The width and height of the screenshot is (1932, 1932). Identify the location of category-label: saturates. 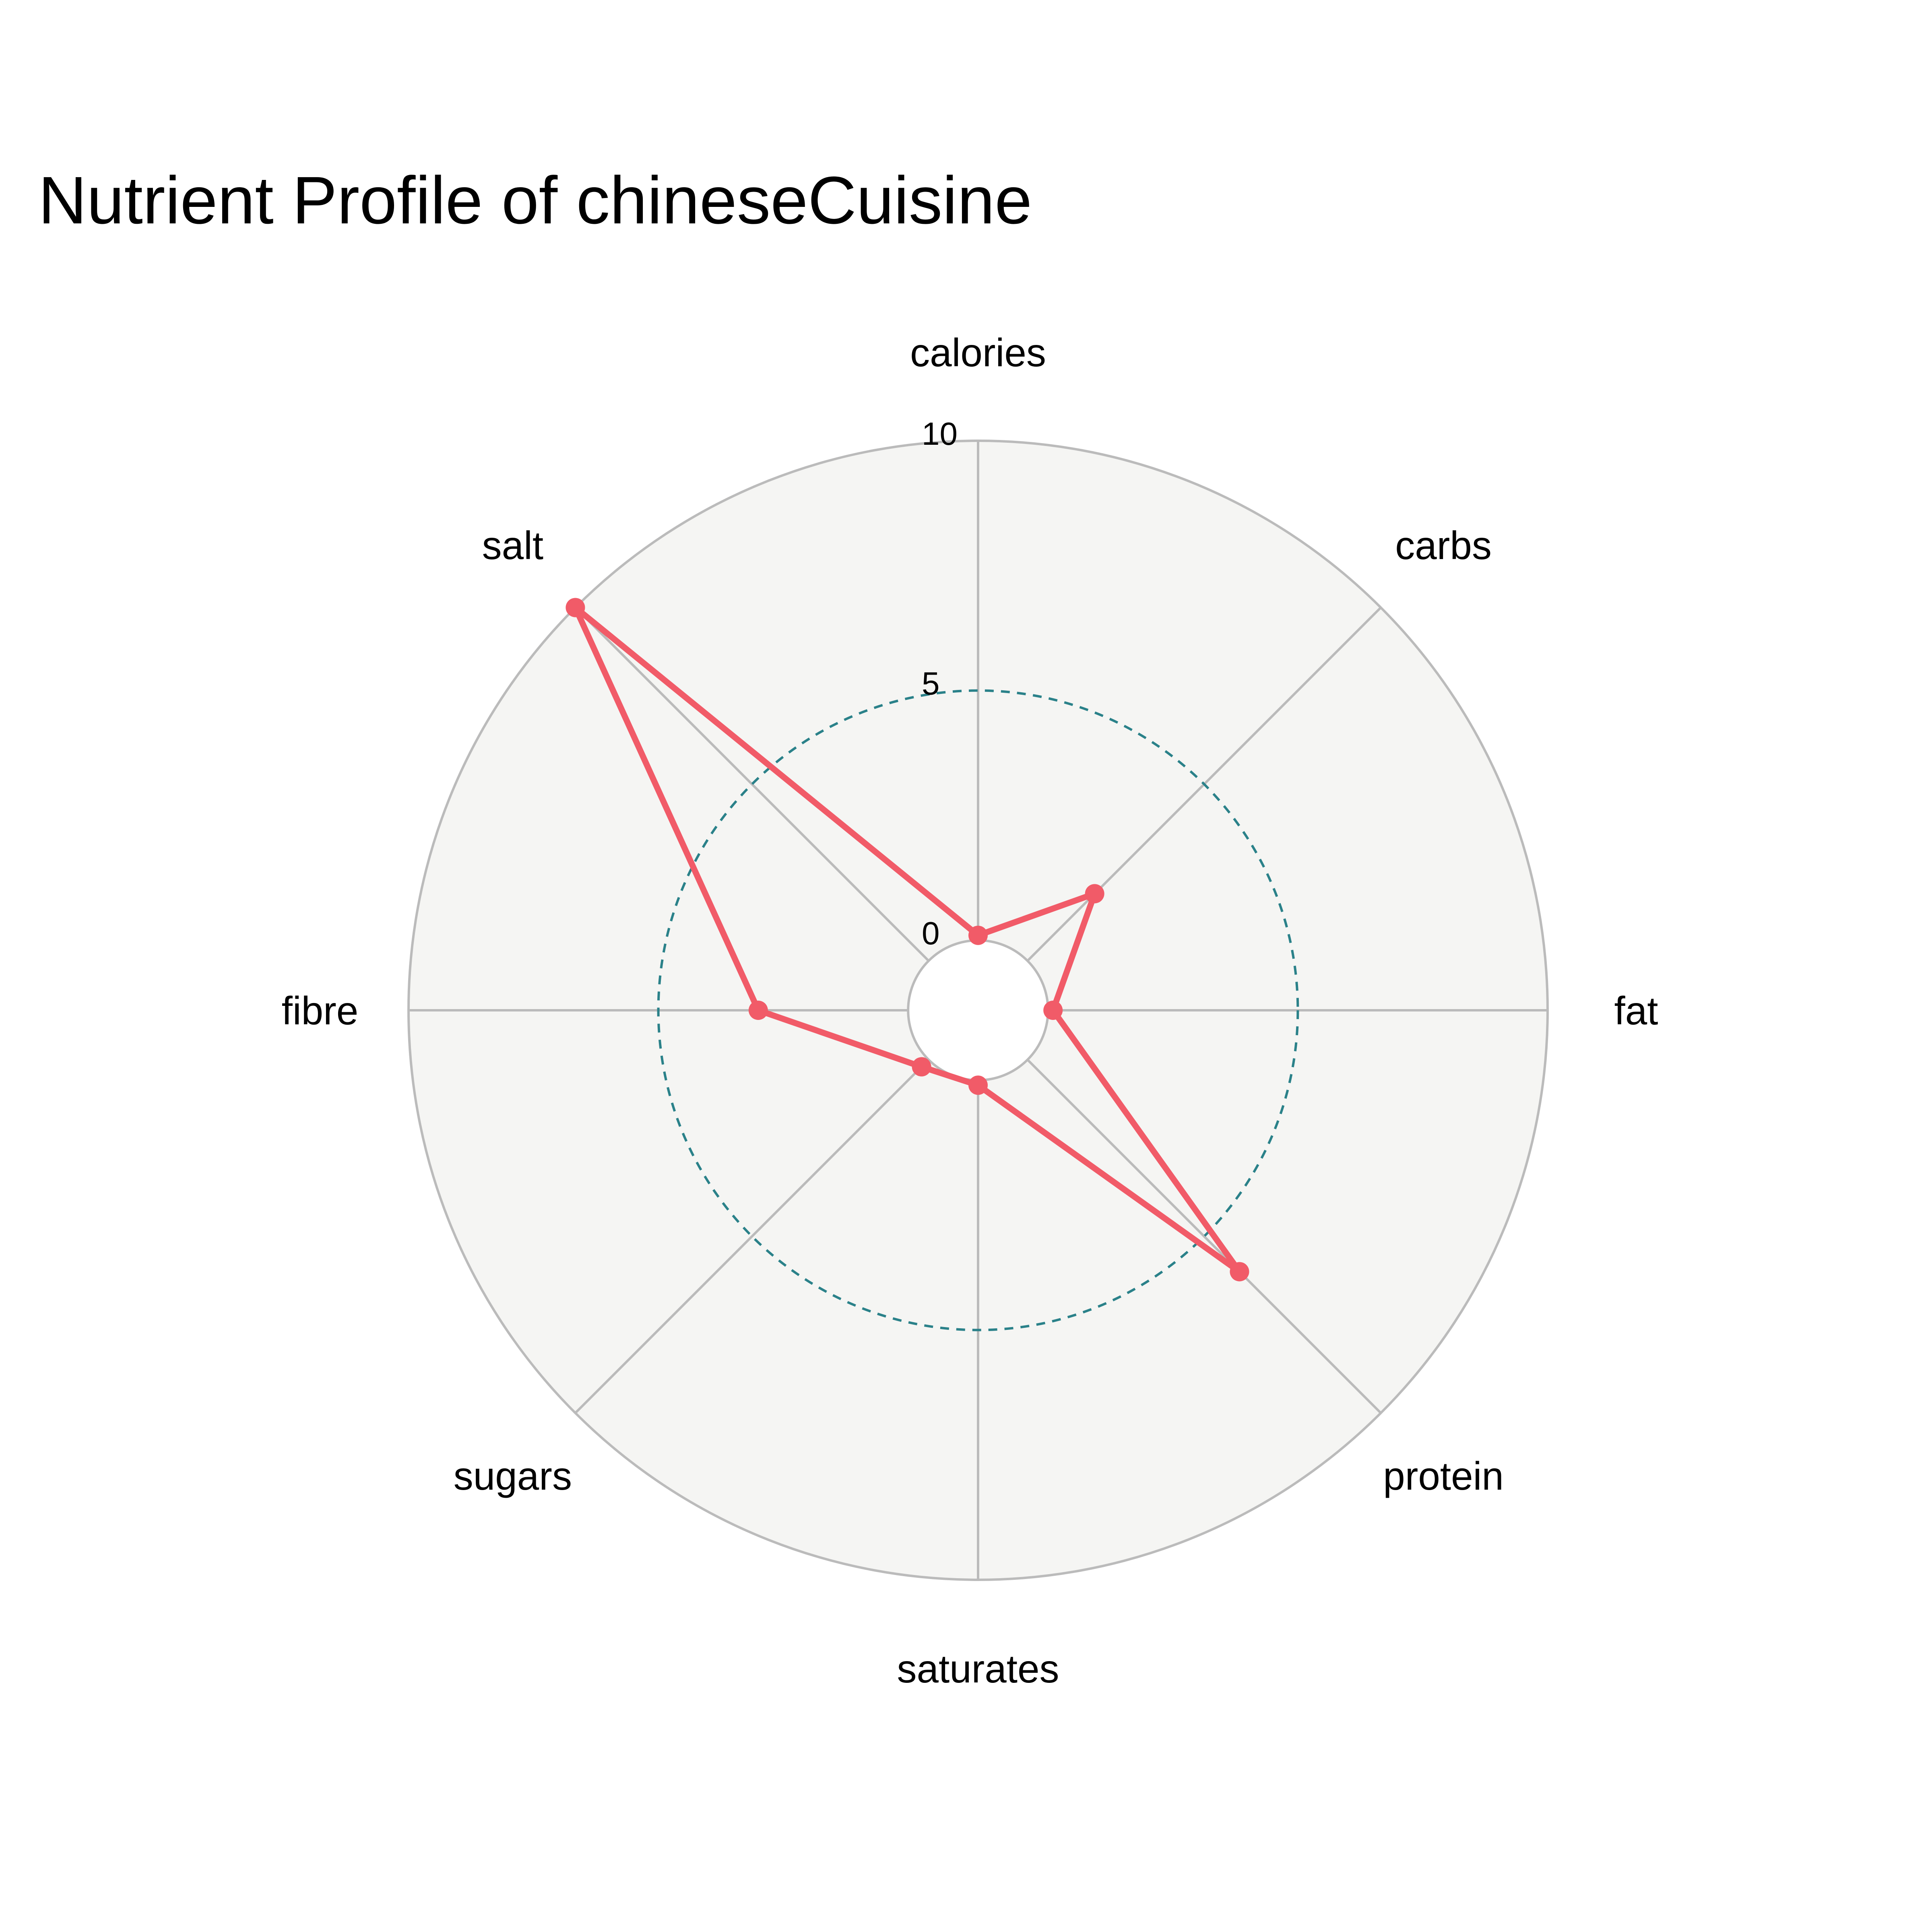
(978, 1669).